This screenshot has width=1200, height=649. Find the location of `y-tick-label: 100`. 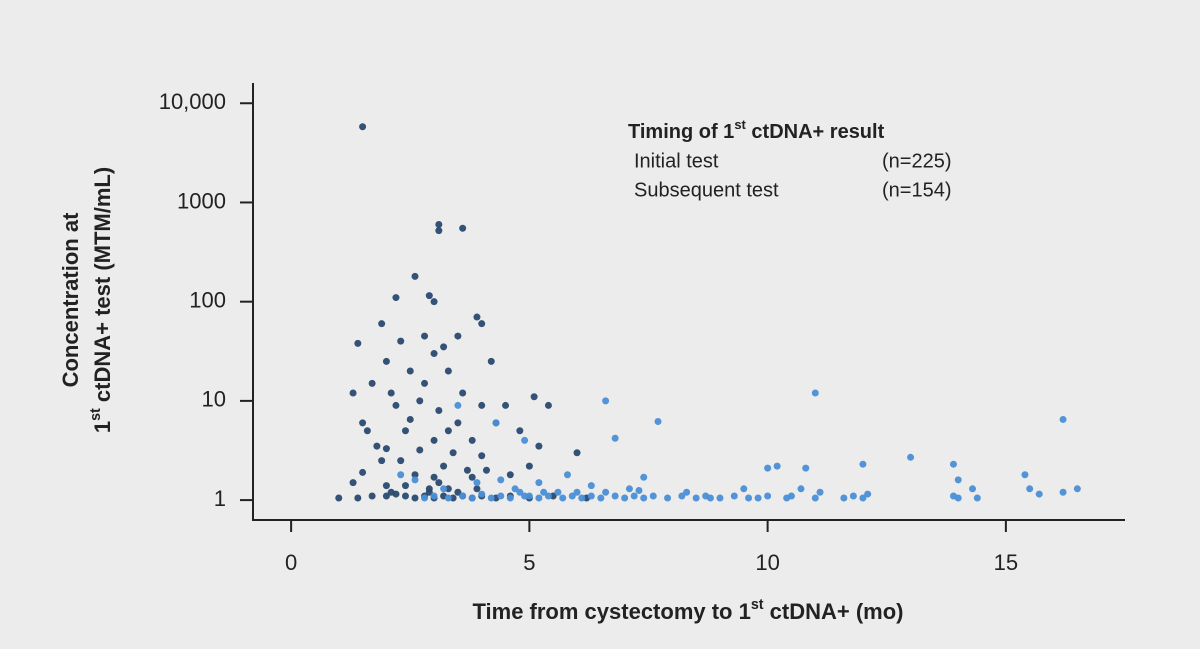

y-tick-label: 100 is located at coordinates (207, 299).